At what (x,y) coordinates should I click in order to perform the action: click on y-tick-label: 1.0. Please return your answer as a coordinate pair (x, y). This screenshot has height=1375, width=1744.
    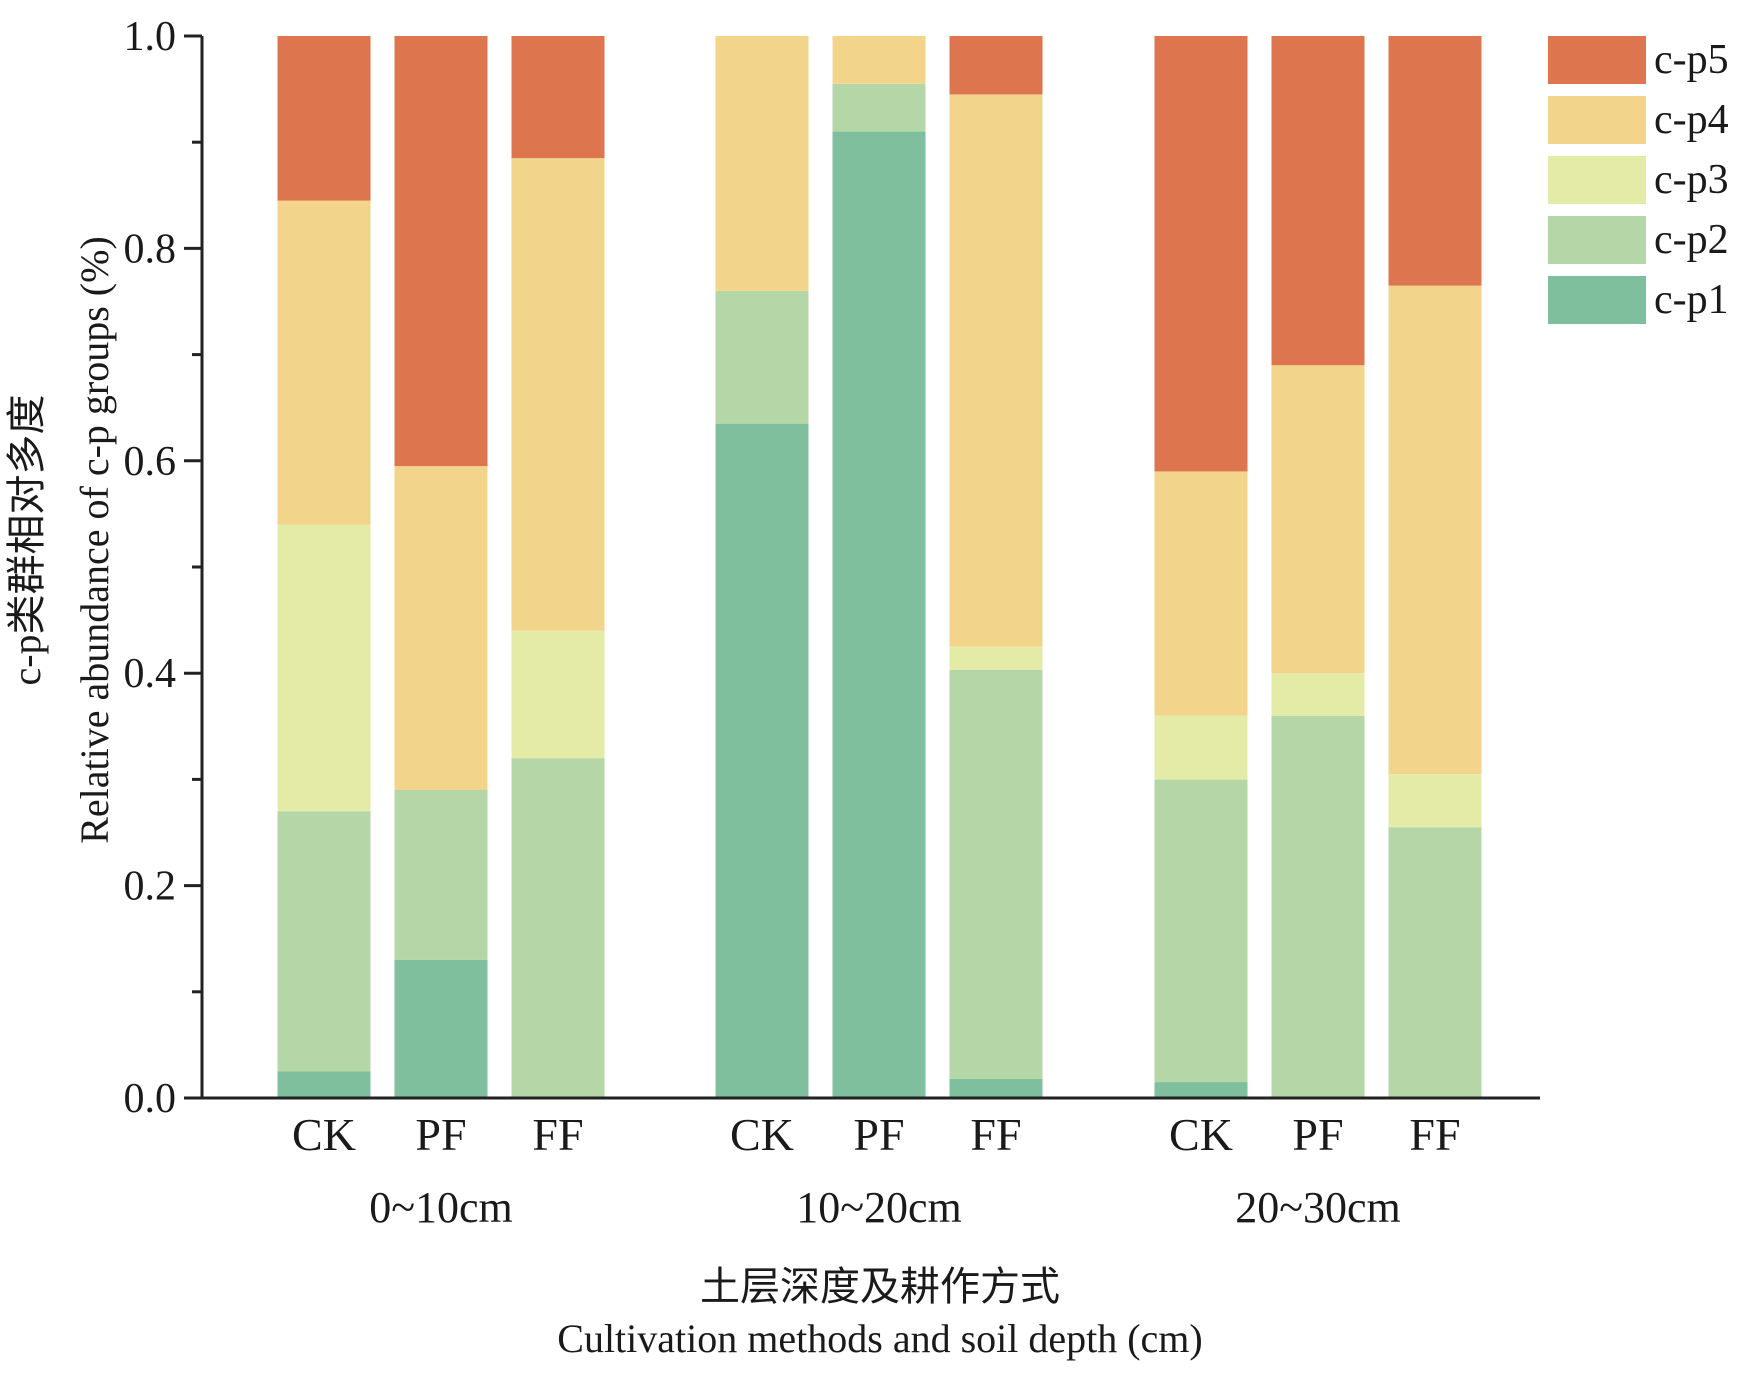
    Looking at the image, I should click on (150, 37).